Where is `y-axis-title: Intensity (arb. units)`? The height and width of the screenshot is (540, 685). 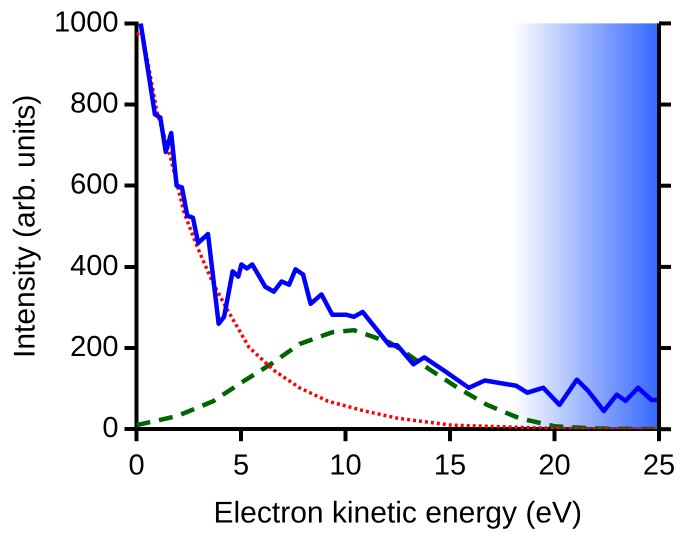 y-axis-title: Intensity (arb. units) is located at coordinates (25, 226).